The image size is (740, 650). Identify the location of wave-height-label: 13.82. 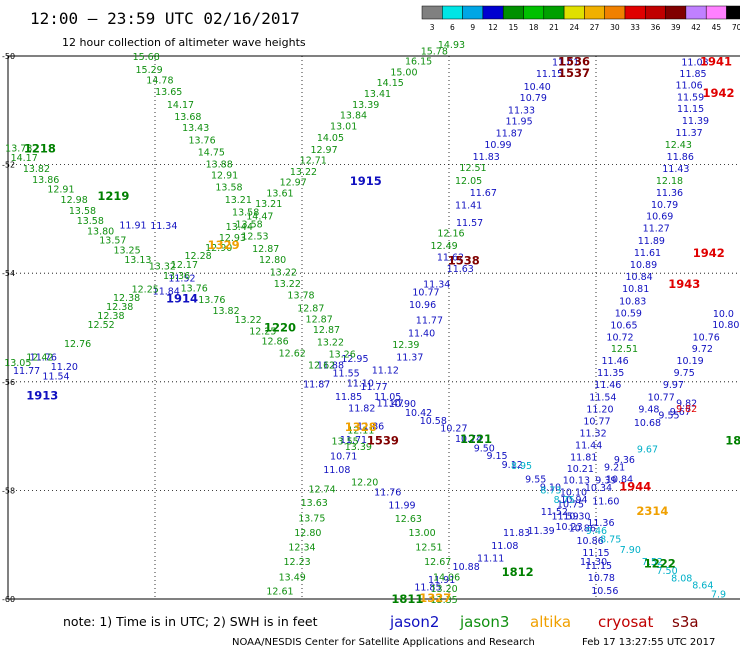
(36, 169).